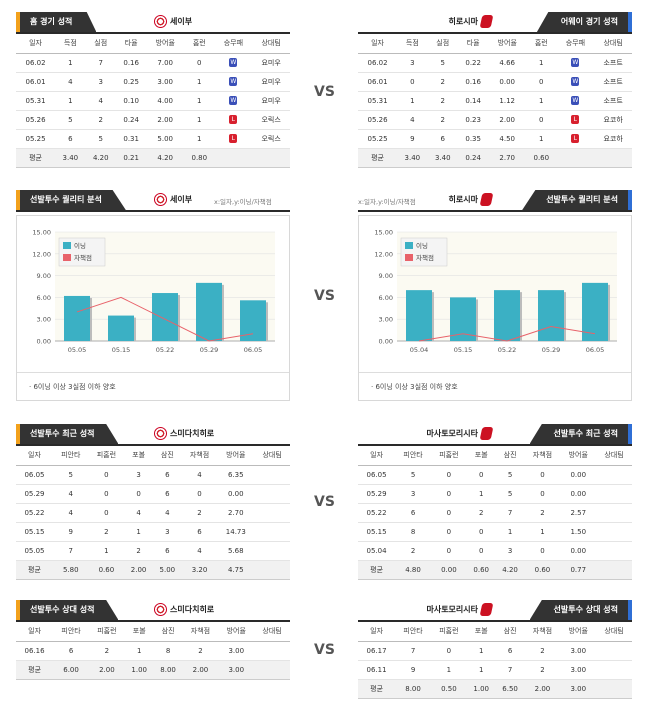  Describe the element at coordinates (481, 570) in the screenshot. I see `average-cell: 0.60` at that location.